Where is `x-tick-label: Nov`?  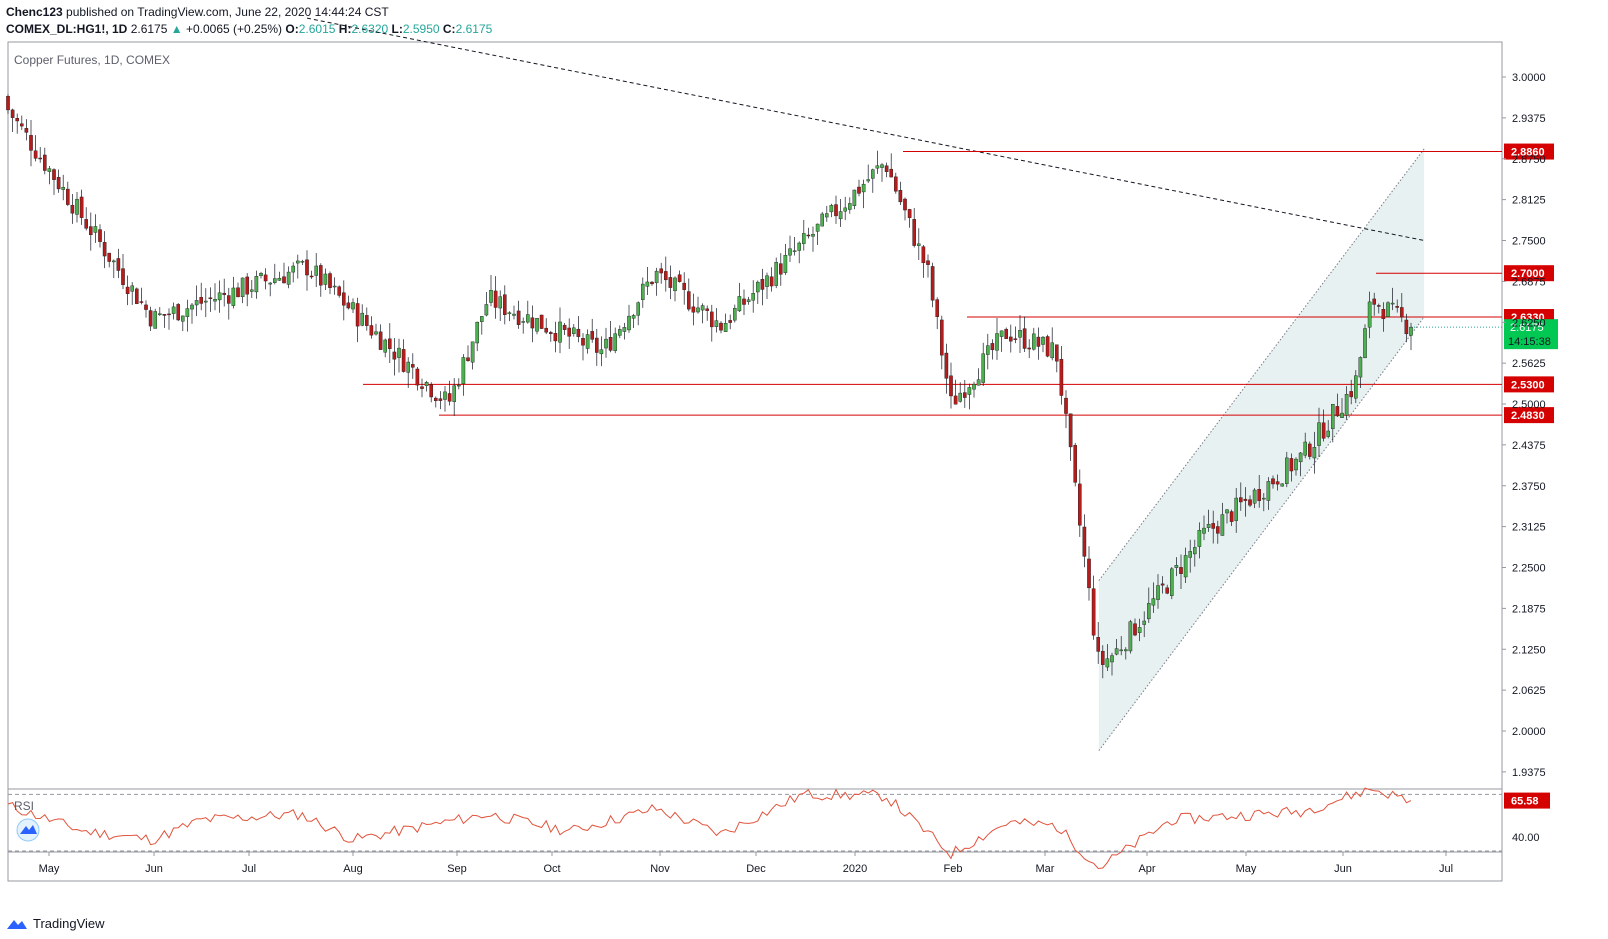 x-tick-label: Nov is located at coordinates (660, 869).